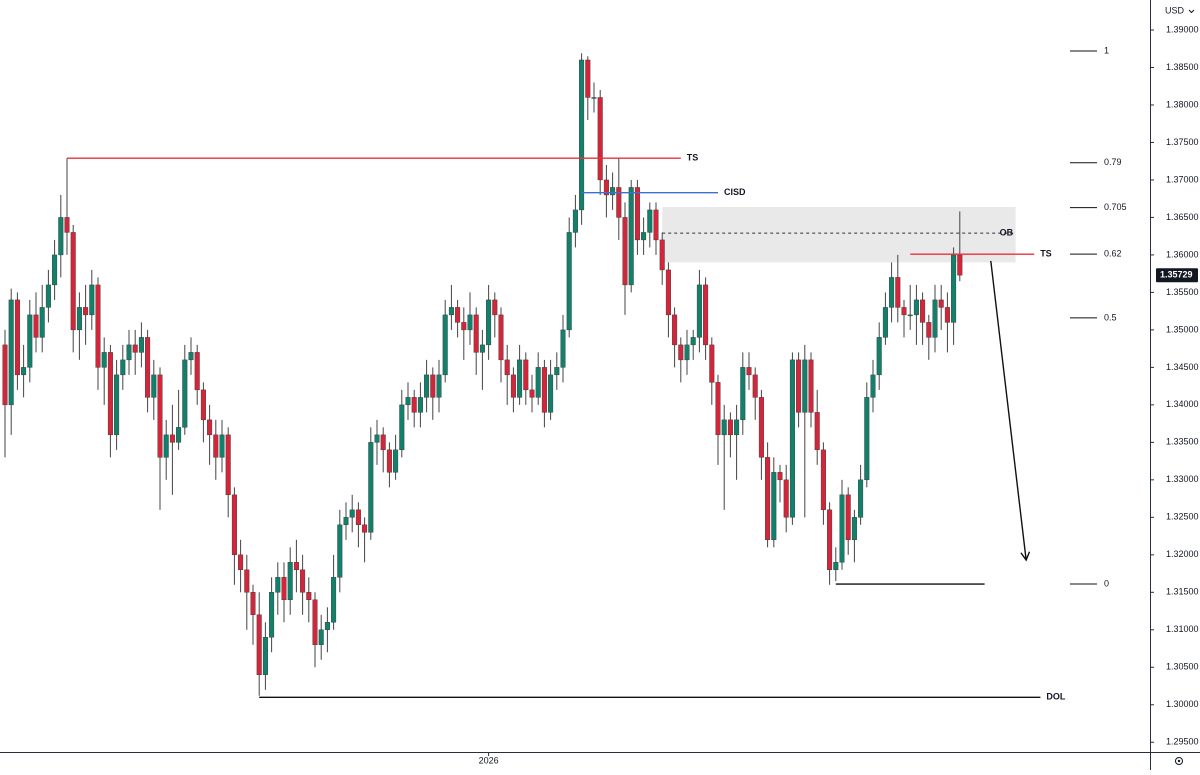  What do you see at coordinates (1182, 704) in the screenshot?
I see `y-tick-label: 1.30000` at bounding box center [1182, 704].